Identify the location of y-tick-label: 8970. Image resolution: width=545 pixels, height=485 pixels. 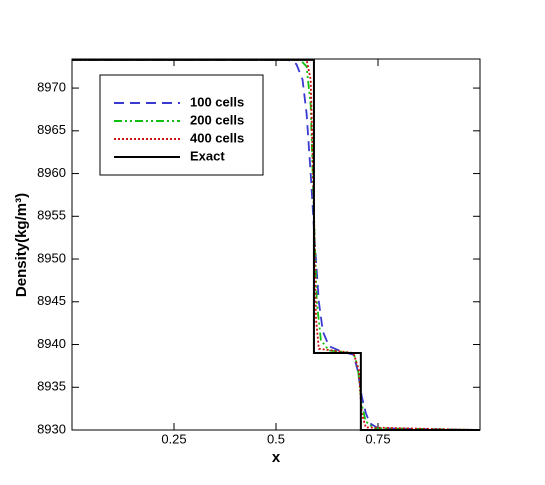
(51, 87).